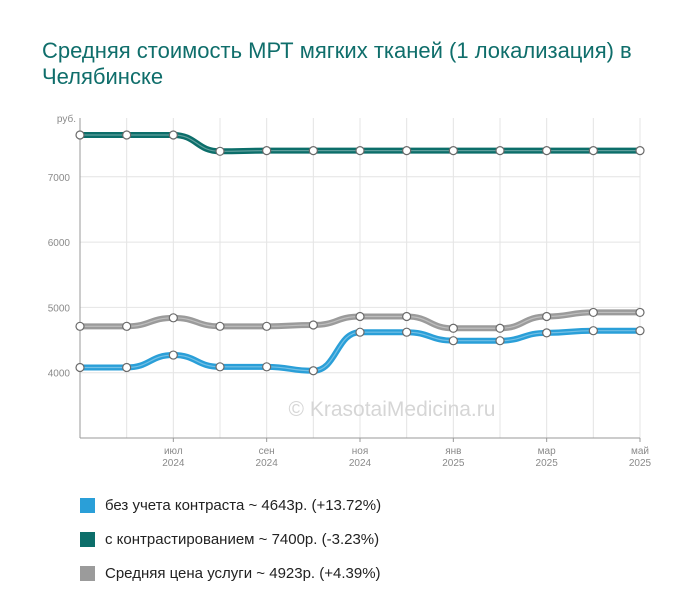 This screenshot has height=616, width=700. I want to click on x-tick-month: ноя, so click(360, 451).